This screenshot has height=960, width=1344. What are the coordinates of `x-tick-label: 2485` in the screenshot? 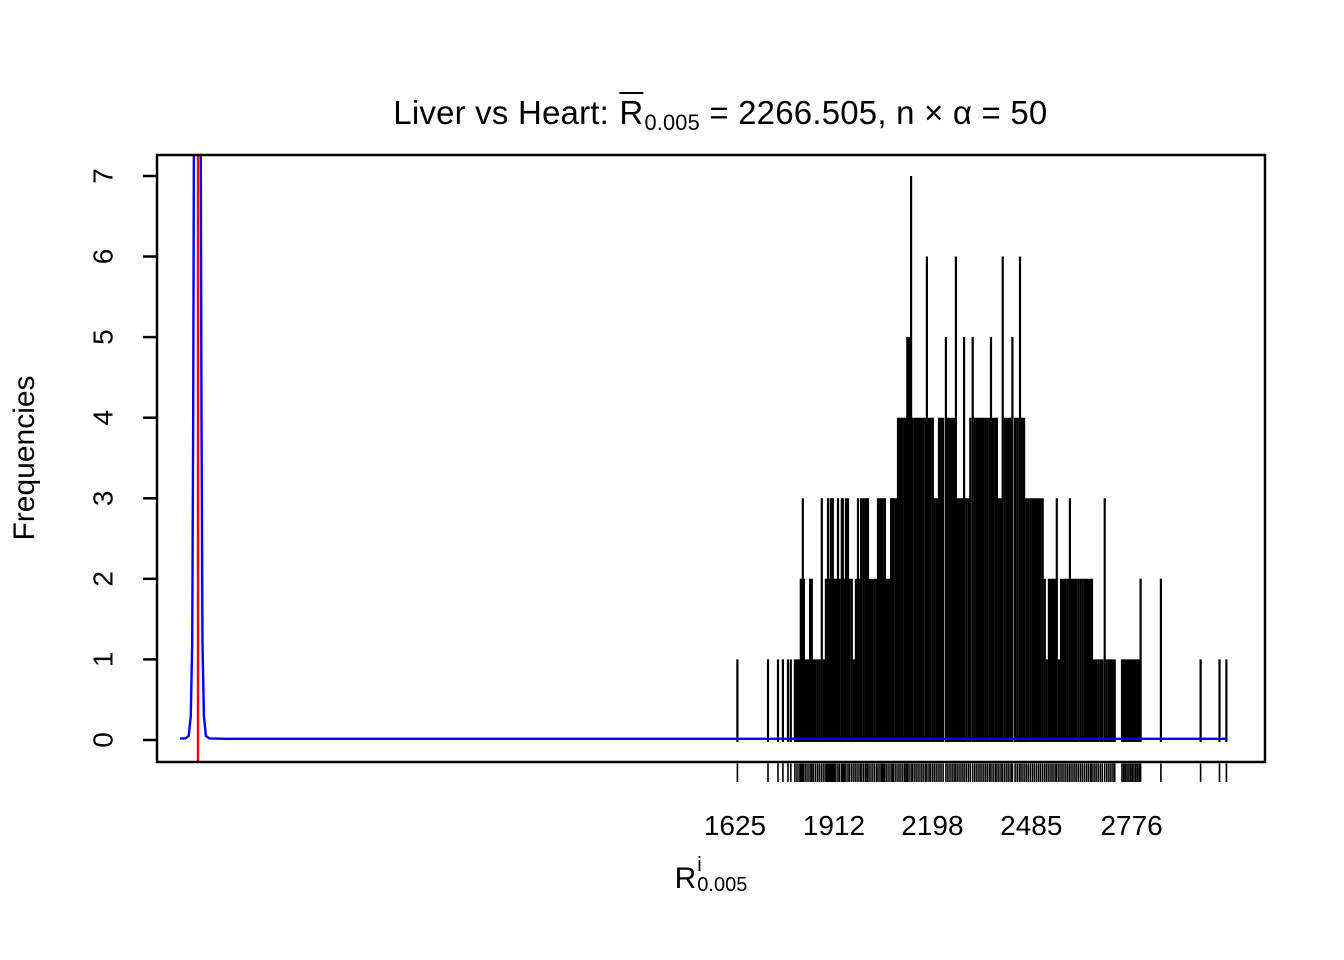 It's located at (1031, 825).